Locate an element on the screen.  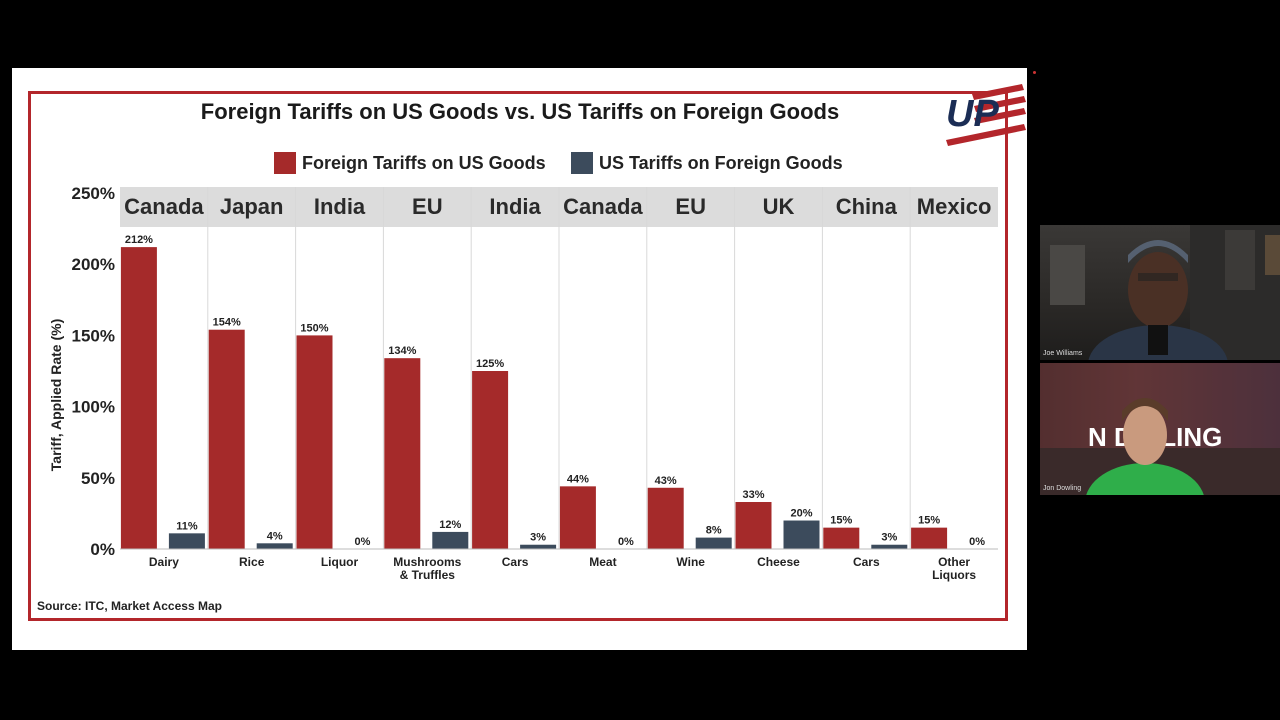
category-label: & Truffles is located at coordinates (428, 575).